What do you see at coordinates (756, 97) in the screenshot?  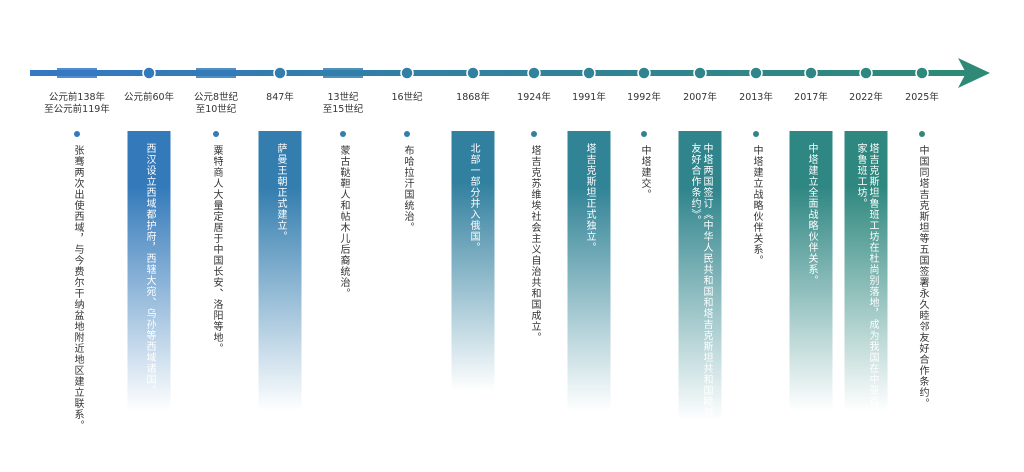 I see `event-date: 2013年` at bounding box center [756, 97].